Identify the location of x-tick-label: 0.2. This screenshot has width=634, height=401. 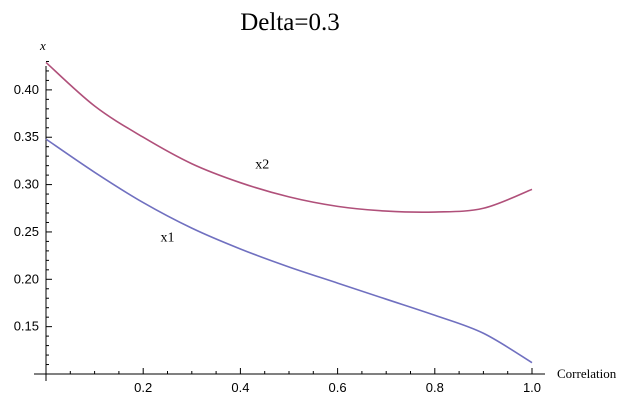
(143, 387).